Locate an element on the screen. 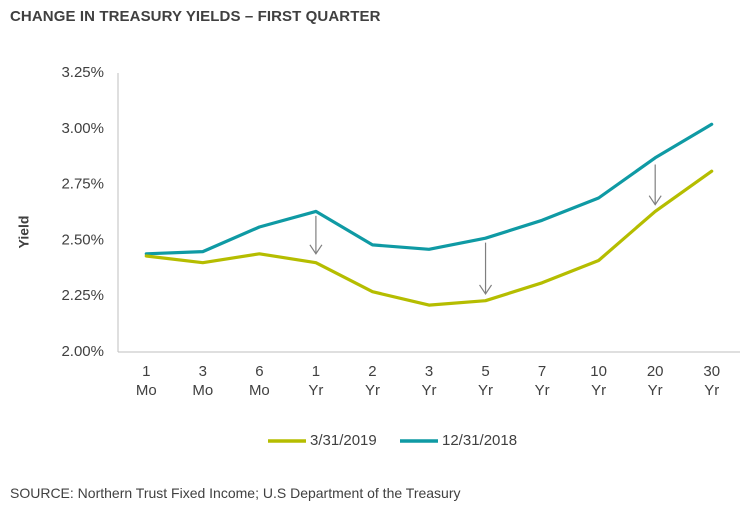 Image resolution: width=750 pixels, height=510 pixels. x-tick-labels: 1 Mo 3 Mo 6 Mo 1 Yr 2 Yr 3 Yr 5 Yr 7 Yr 10 Yr 20 Yr 30 Yr is located at coordinates (428, 381).